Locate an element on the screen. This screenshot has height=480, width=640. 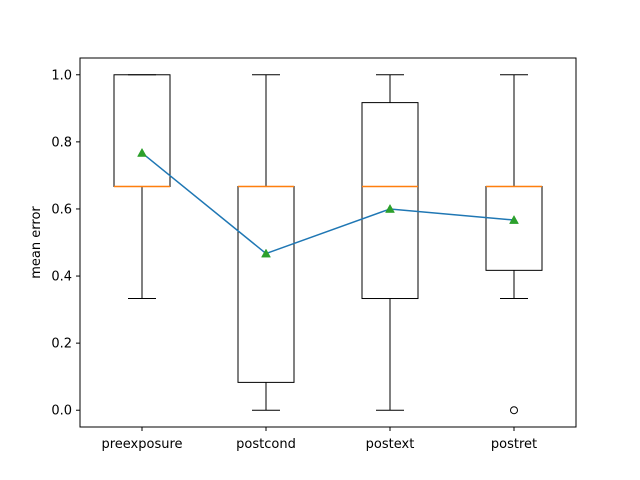
outlier-point is located at coordinates (514, 410).